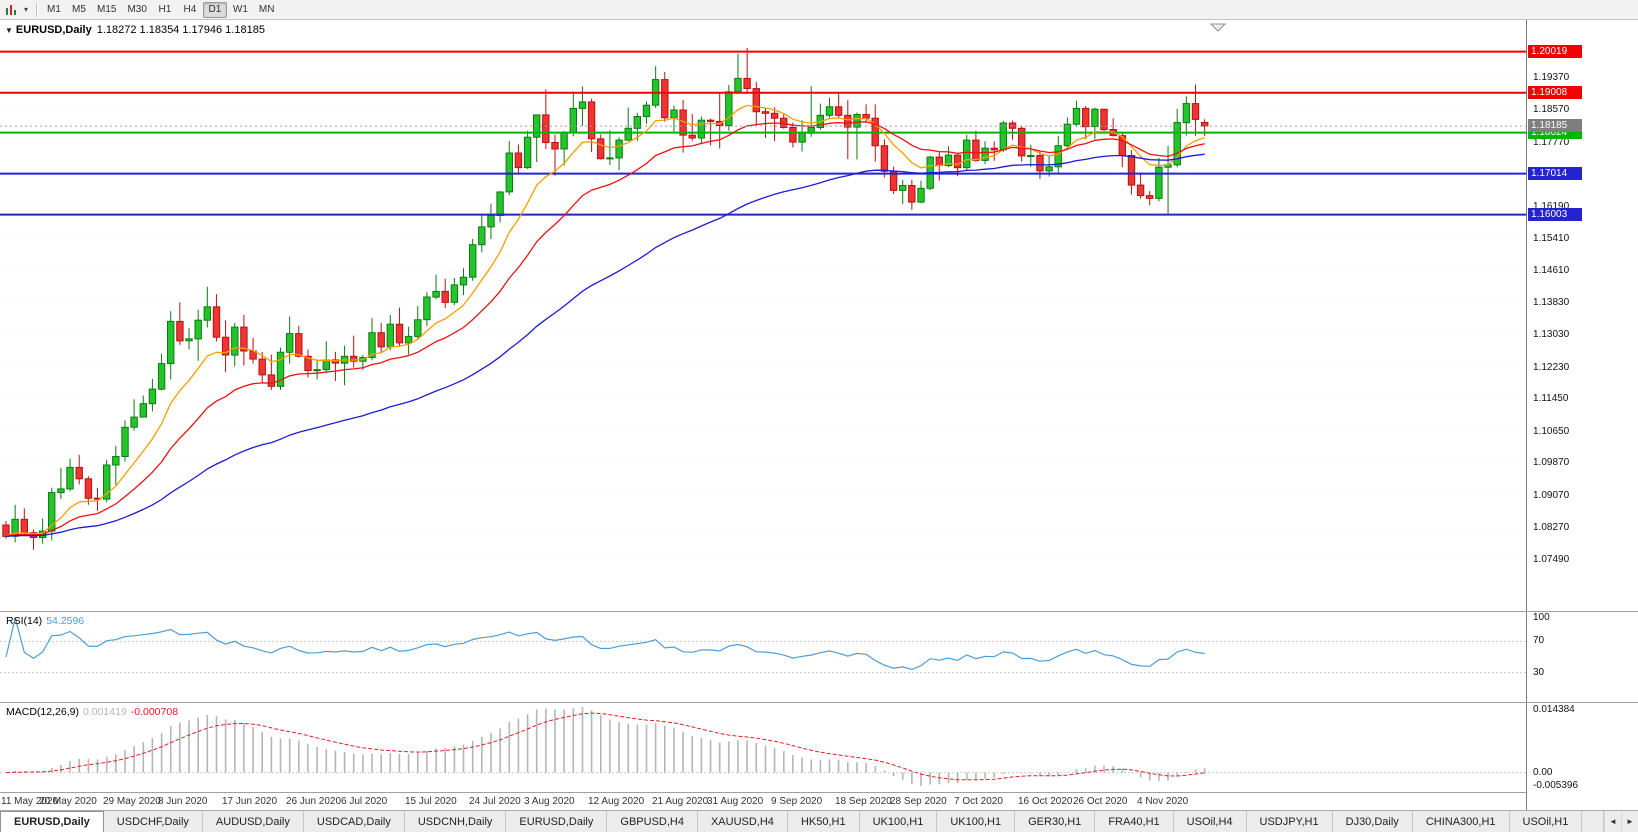 This screenshot has height=832, width=1638. Describe the element at coordinates (1210, 821) in the screenshot. I see `chart-tab-usoil-h4: USOil,H4` at that location.